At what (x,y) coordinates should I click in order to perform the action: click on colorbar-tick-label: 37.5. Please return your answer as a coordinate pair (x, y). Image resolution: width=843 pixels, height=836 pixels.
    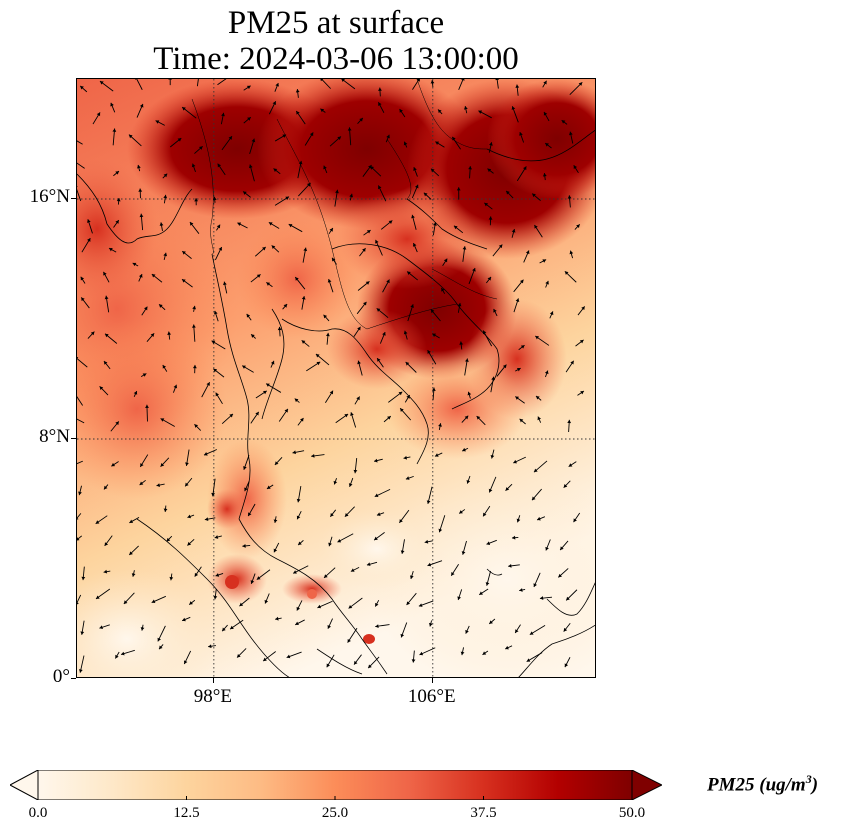
    Looking at the image, I should click on (483, 813).